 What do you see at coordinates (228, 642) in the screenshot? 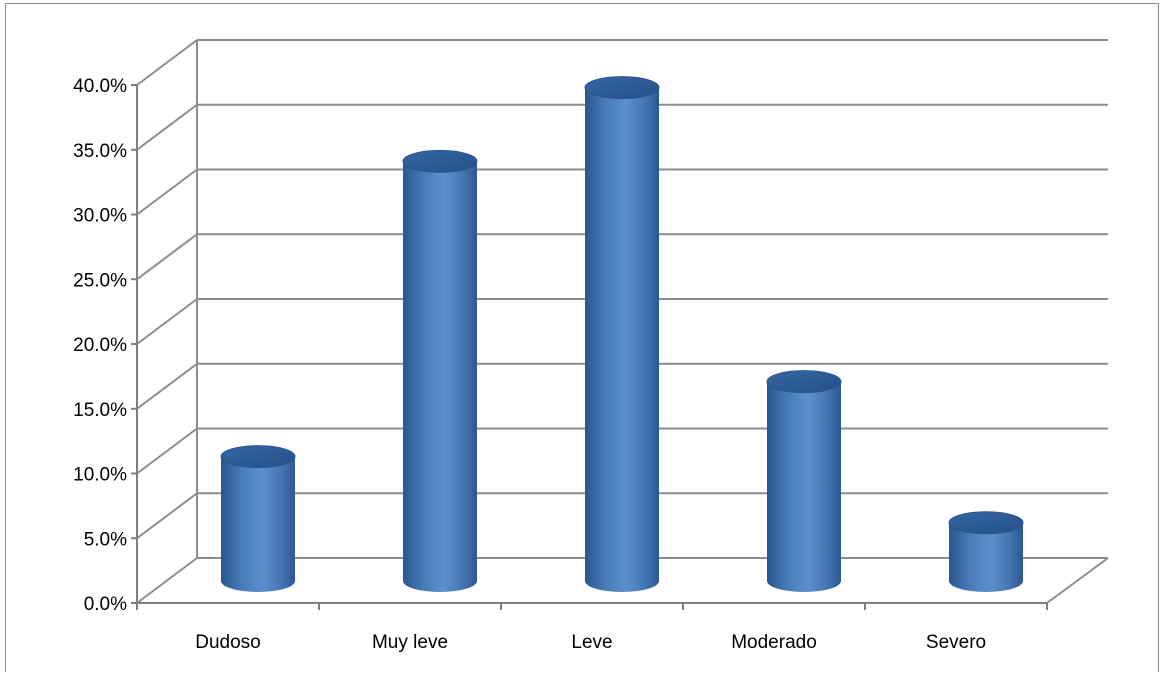
I see `x-tick-label: Dudoso` at bounding box center [228, 642].